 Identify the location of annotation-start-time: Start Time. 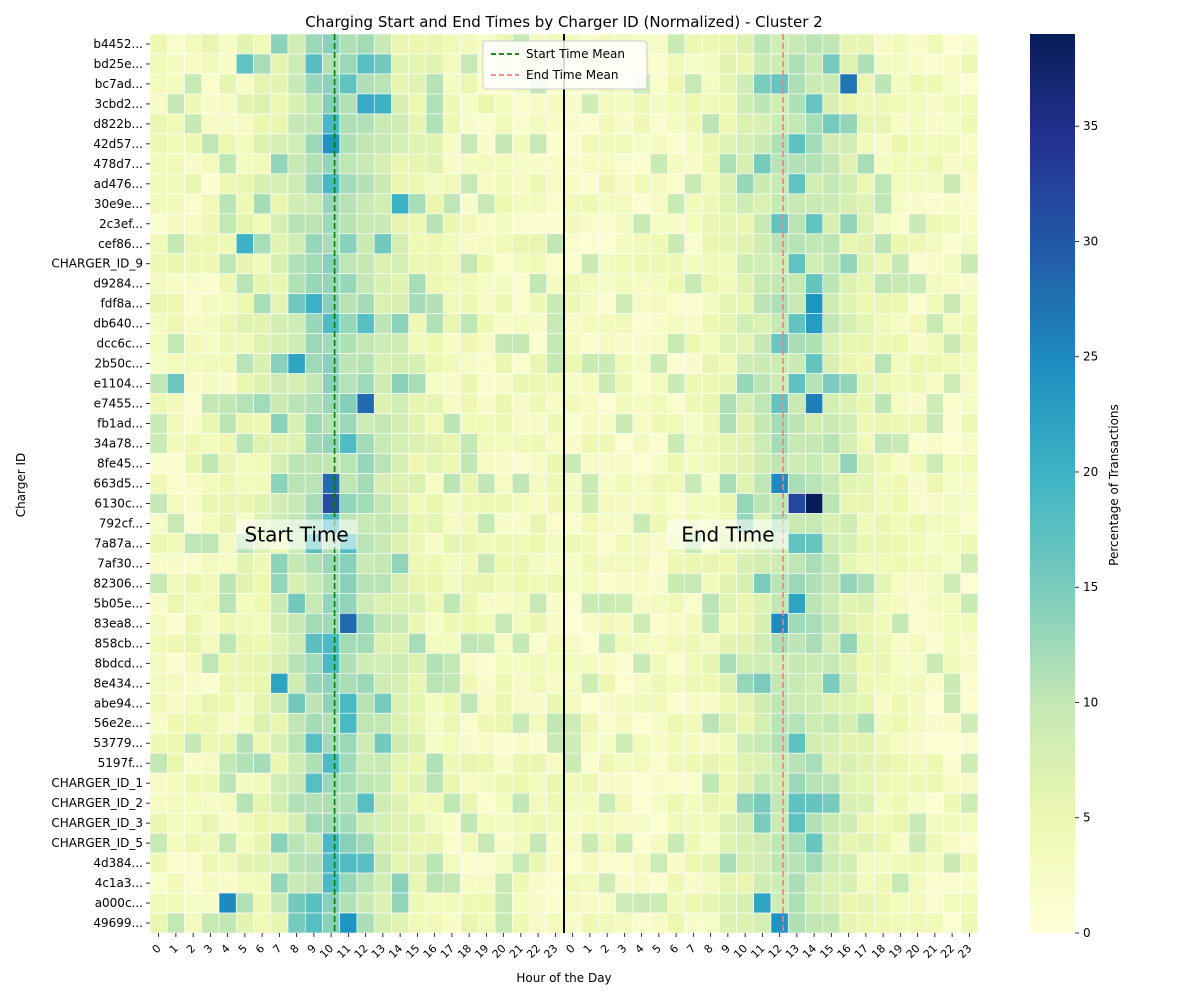
(296, 534).